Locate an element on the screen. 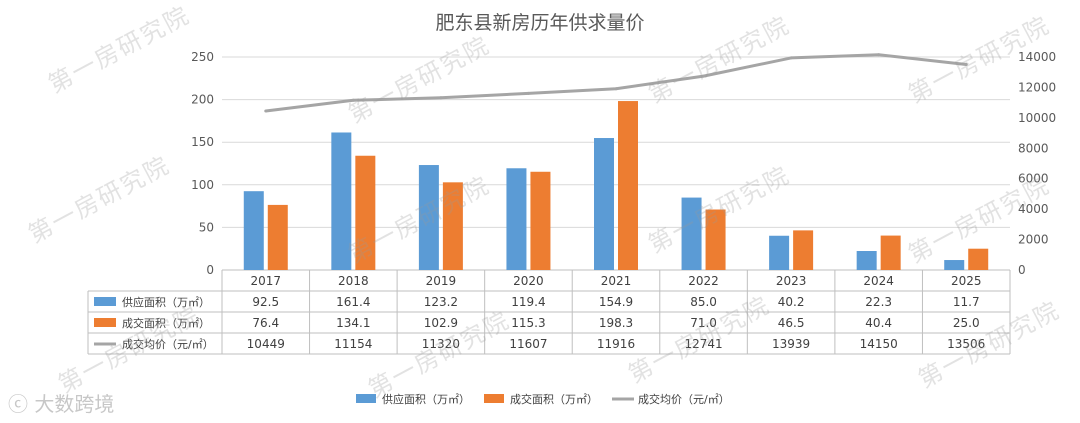 This screenshot has width=1080, height=423. table-cell: 71.0 is located at coordinates (703, 323).